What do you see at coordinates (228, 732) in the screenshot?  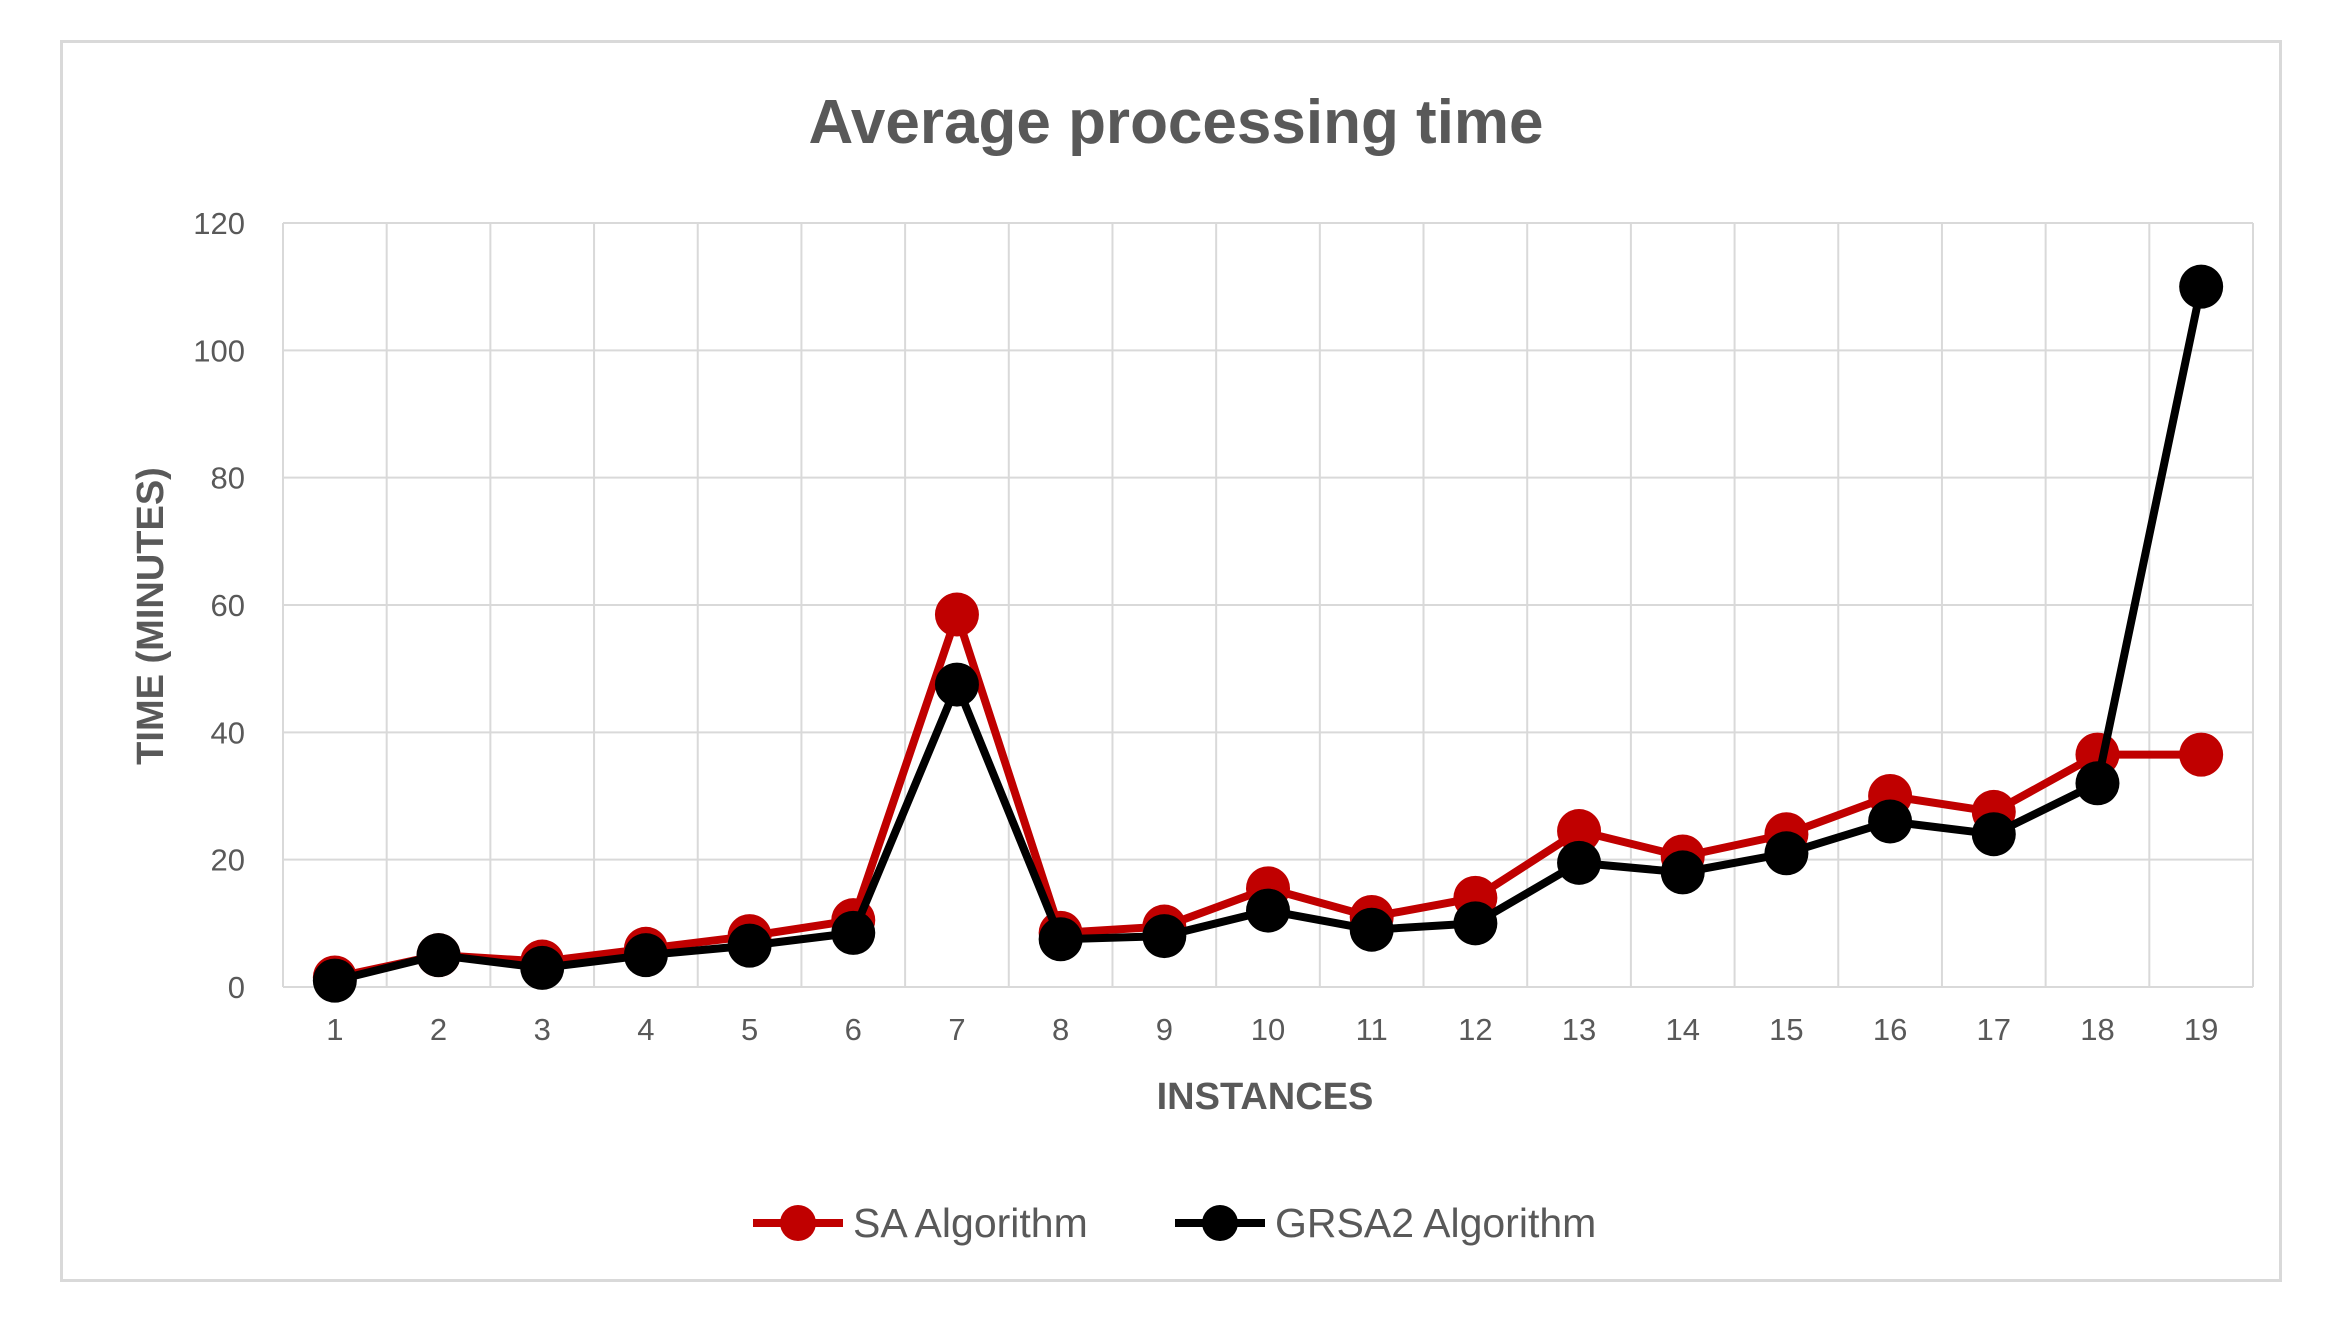 I see `y-tick-label: 40` at bounding box center [228, 732].